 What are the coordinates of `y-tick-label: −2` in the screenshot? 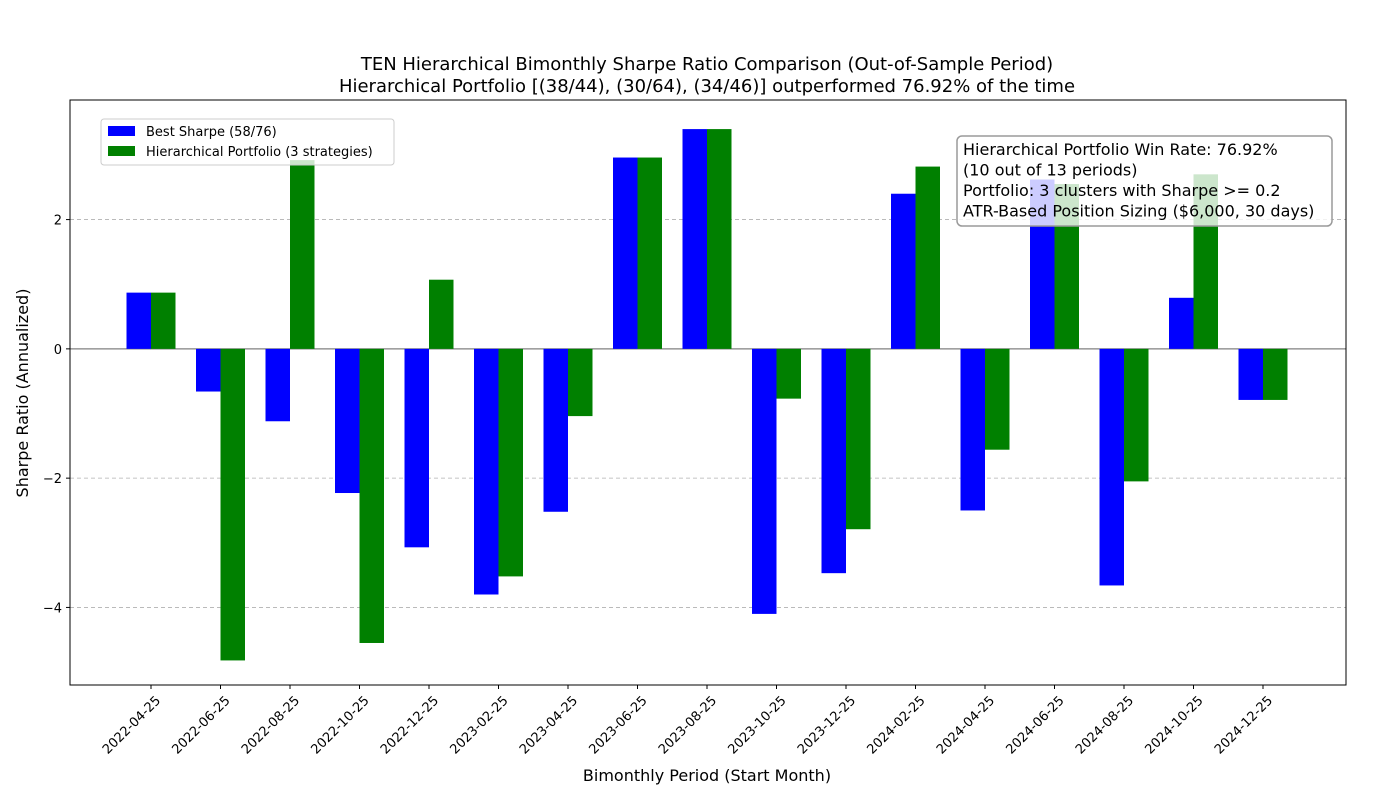 It's located at (52, 479).